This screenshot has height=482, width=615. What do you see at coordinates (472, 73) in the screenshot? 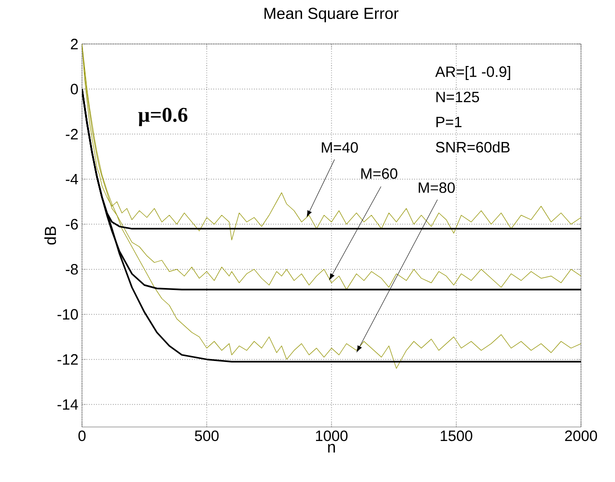
I see `annotation: AR=[1 -0.9]` at bounding box center [472, 73].